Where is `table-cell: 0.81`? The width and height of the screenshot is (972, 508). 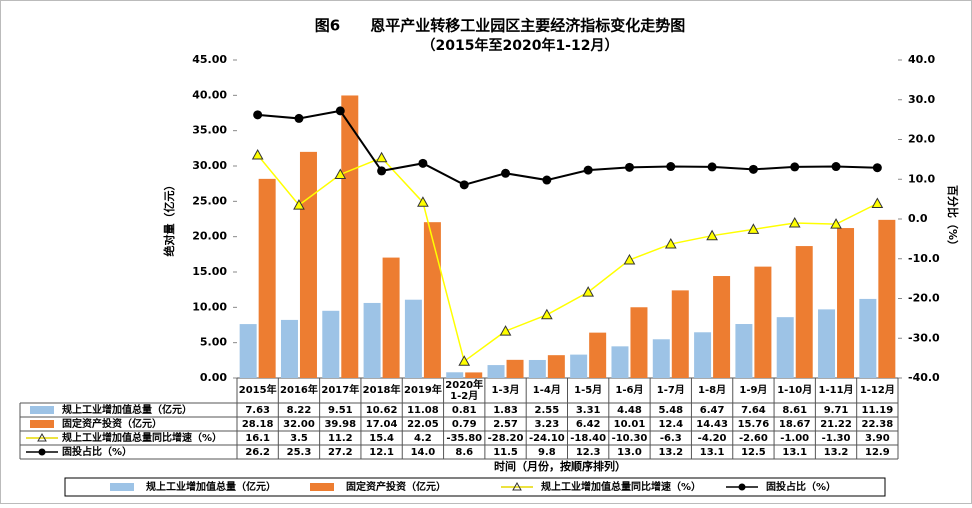 table-cell: 0.81 is located at coordinates (464, 410).